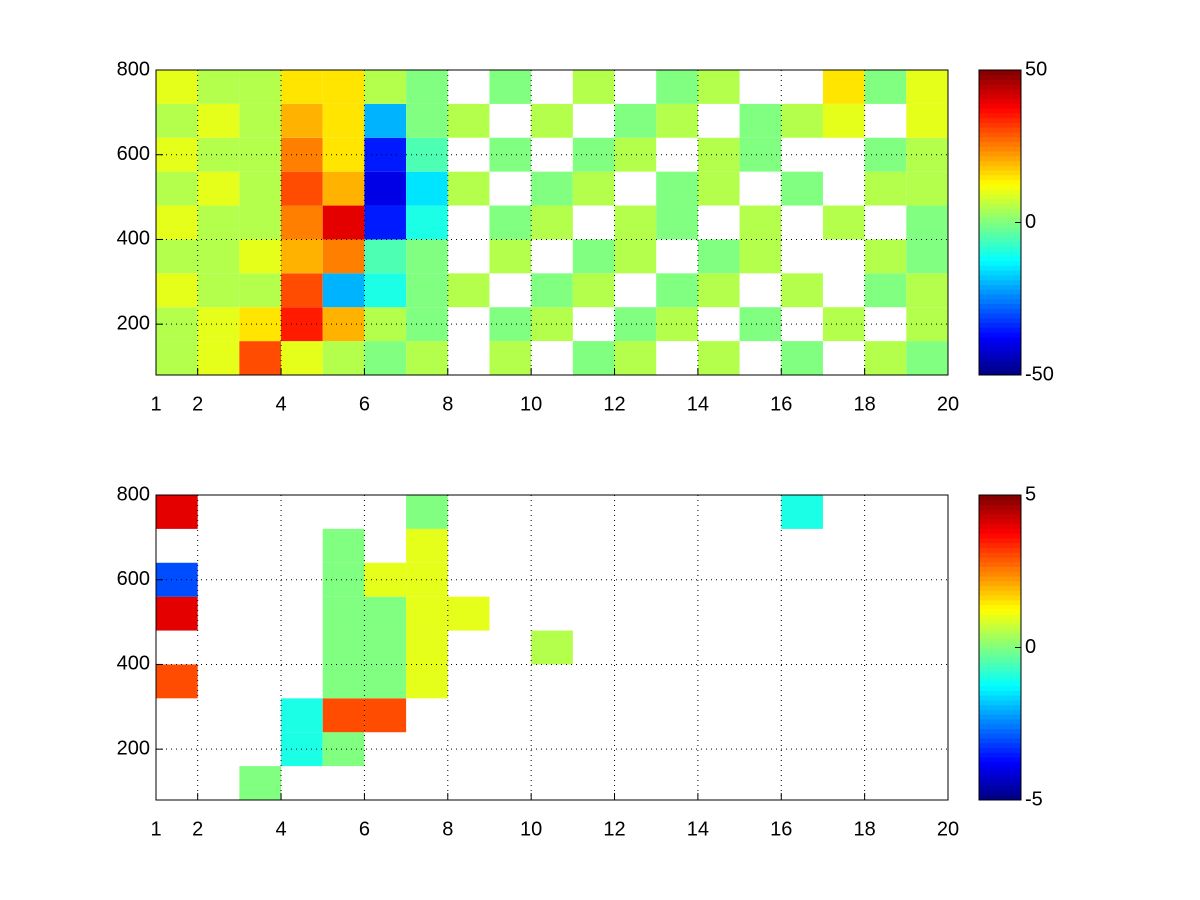  What do you see at coordinates (865, 404) in the screenshot?
I see `x-tick-label: 18` at bounding box center [865, 404].